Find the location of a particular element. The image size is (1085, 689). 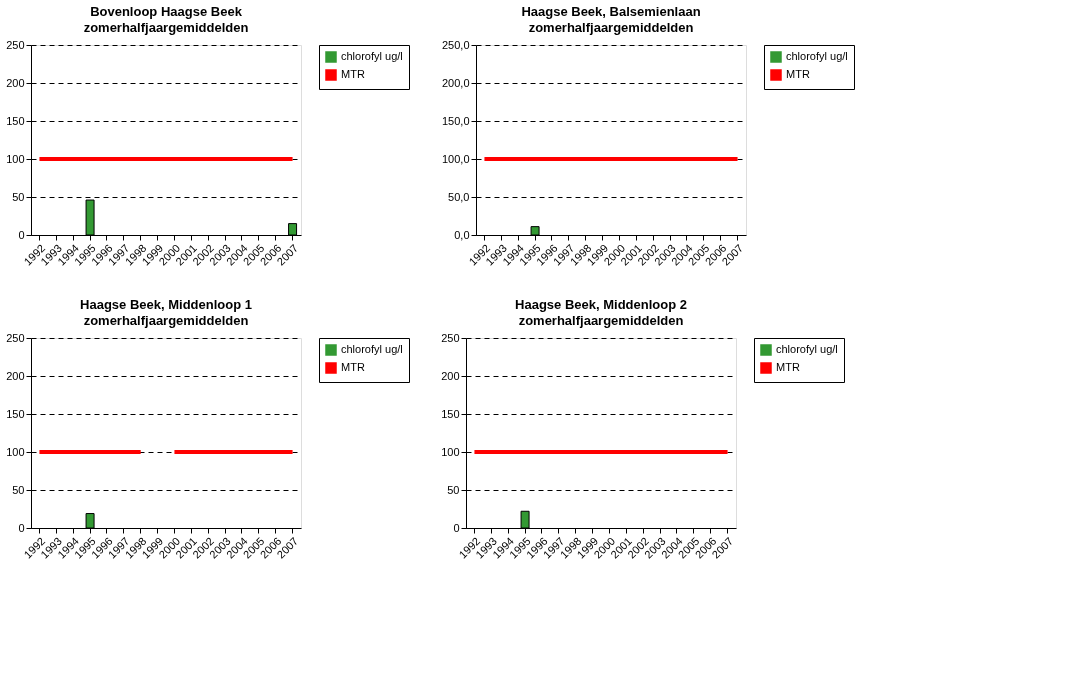

y-tick-label: 200,0 is located at coordinates (455, 82).